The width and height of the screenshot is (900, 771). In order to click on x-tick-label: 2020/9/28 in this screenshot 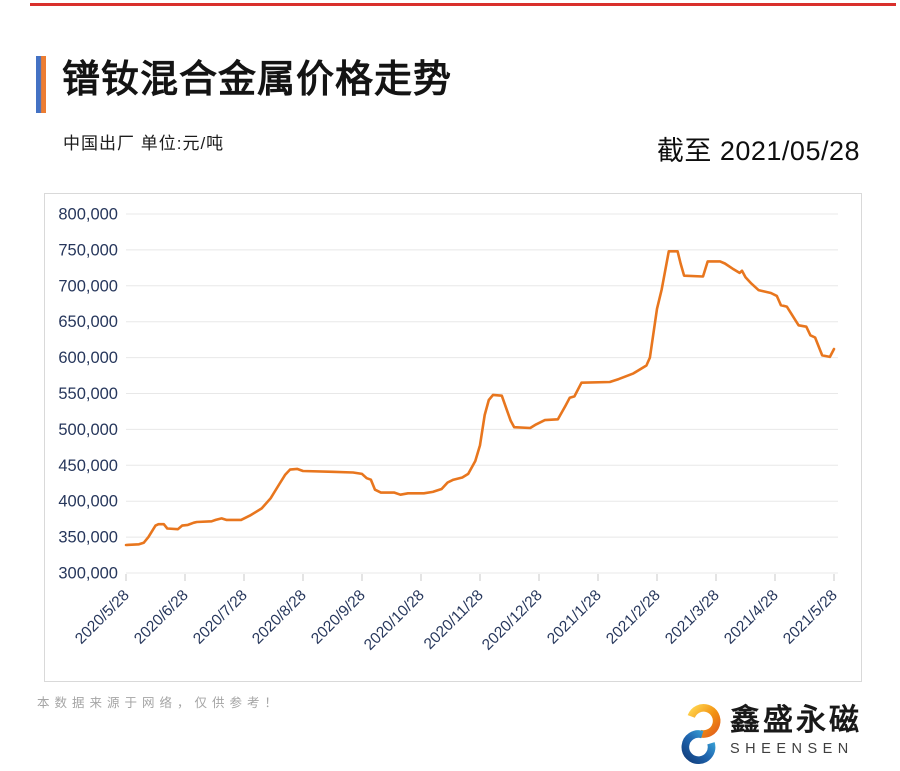, I will do `click(338, 617)`.